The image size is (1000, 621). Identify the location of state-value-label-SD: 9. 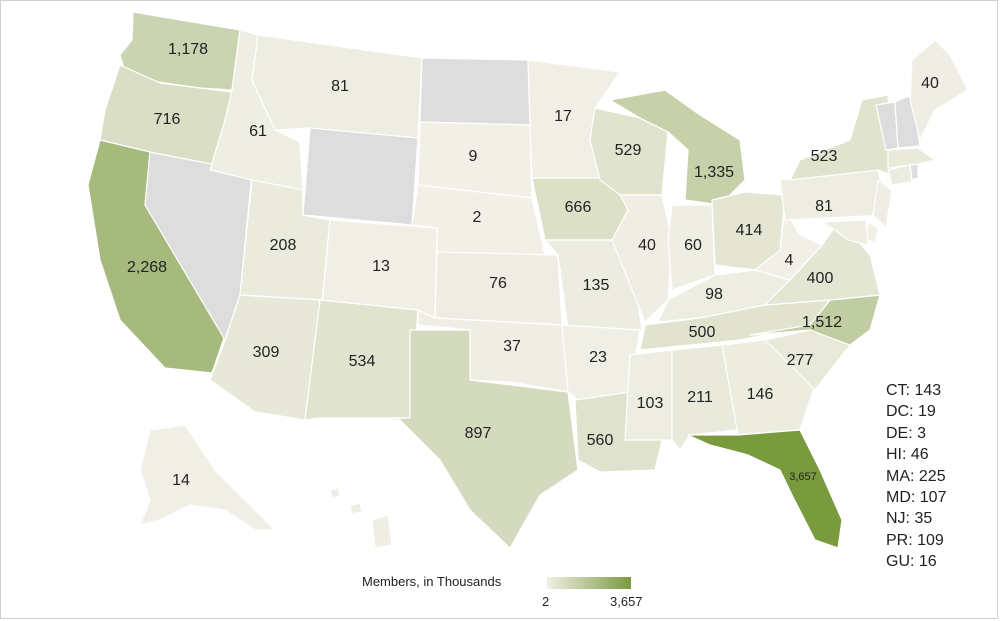
(473, 156).